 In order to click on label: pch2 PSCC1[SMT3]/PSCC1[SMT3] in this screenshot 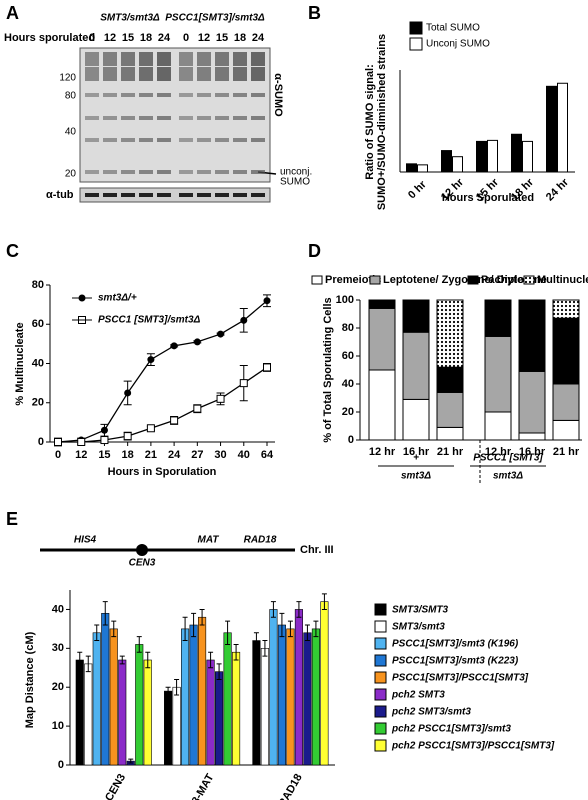, I will do `click(473, 746)`.